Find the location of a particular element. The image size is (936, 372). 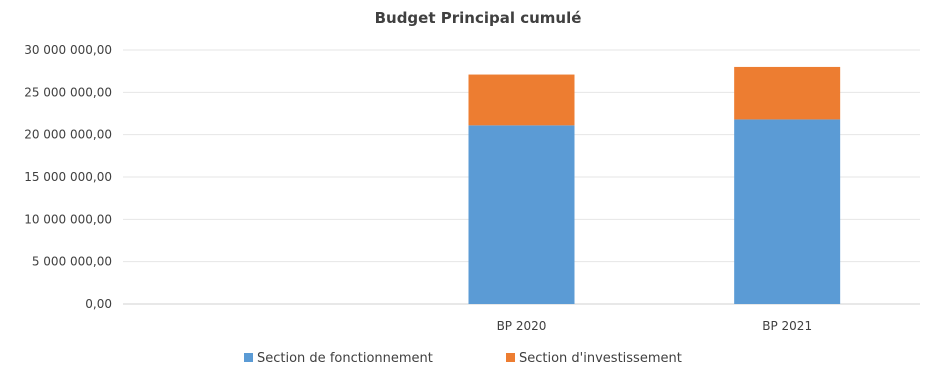

y-tick-label: 10 000 000,00 is located at coordinates (68, 219).